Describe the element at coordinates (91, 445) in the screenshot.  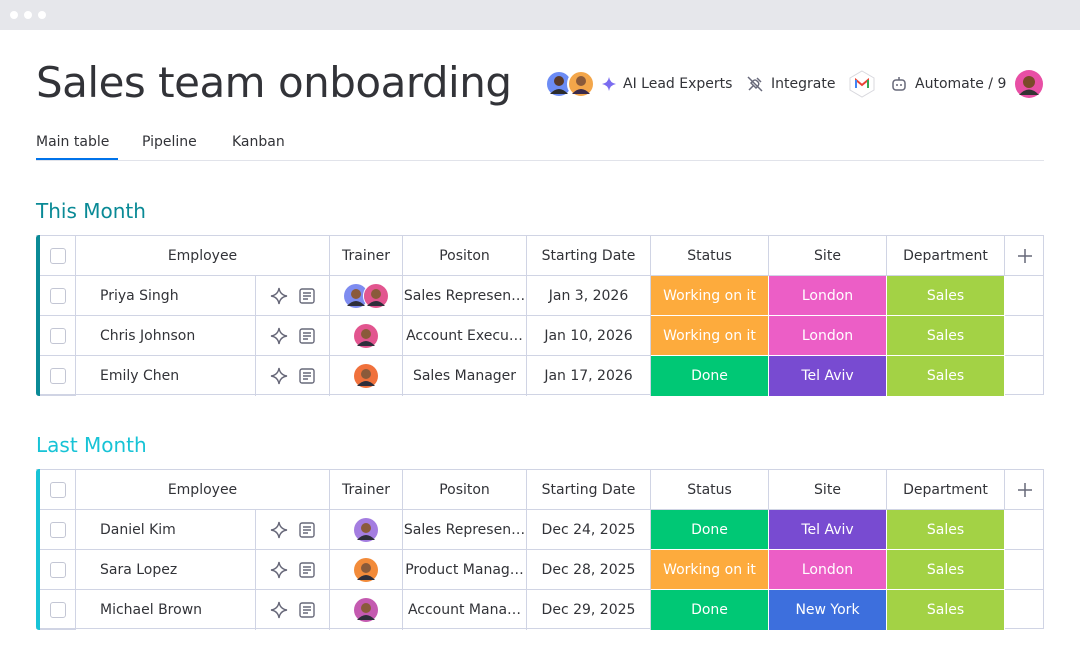
I see `group-title: Last Month` at that location.